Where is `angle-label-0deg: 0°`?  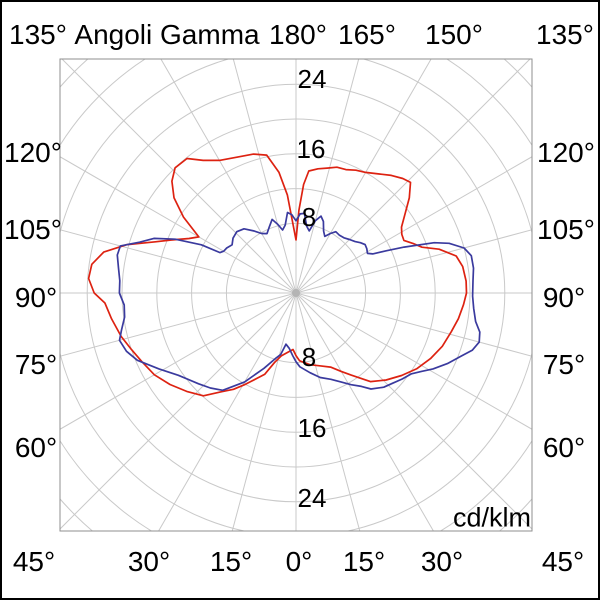
angle-label-0deg: 0° is located at coordinates (299, 561).